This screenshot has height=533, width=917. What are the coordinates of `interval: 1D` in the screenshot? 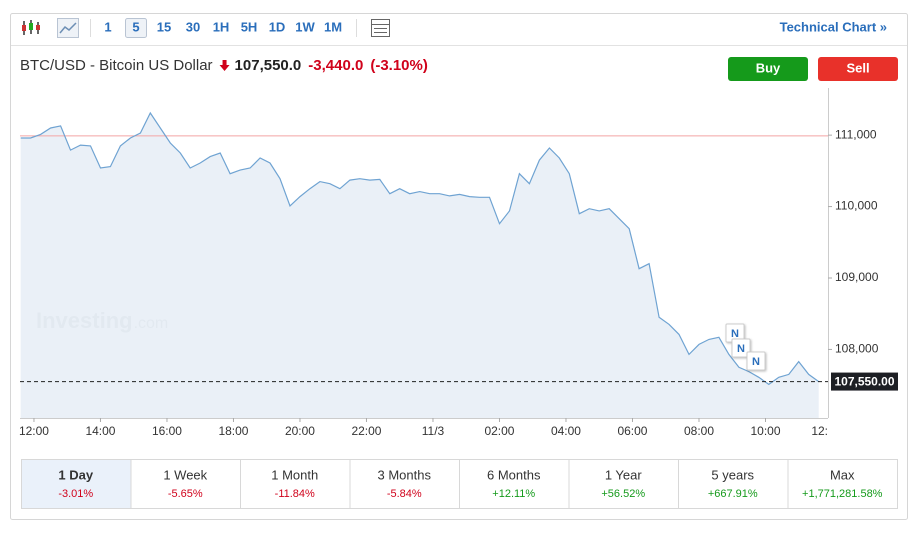 It's located at (277, 26).